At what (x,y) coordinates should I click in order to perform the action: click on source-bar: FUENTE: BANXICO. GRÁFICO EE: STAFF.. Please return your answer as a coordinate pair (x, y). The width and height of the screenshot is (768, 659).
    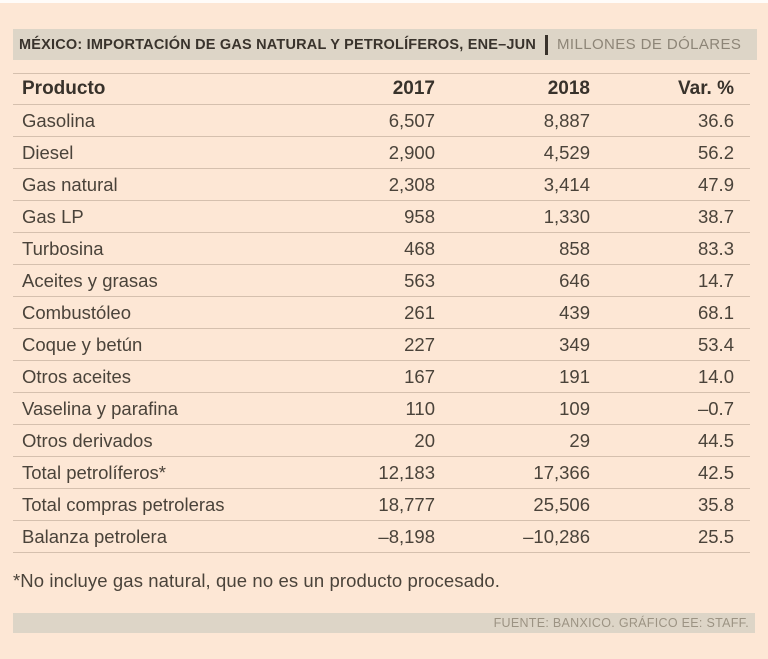
    Looking at the image, I should click on (384, 623).